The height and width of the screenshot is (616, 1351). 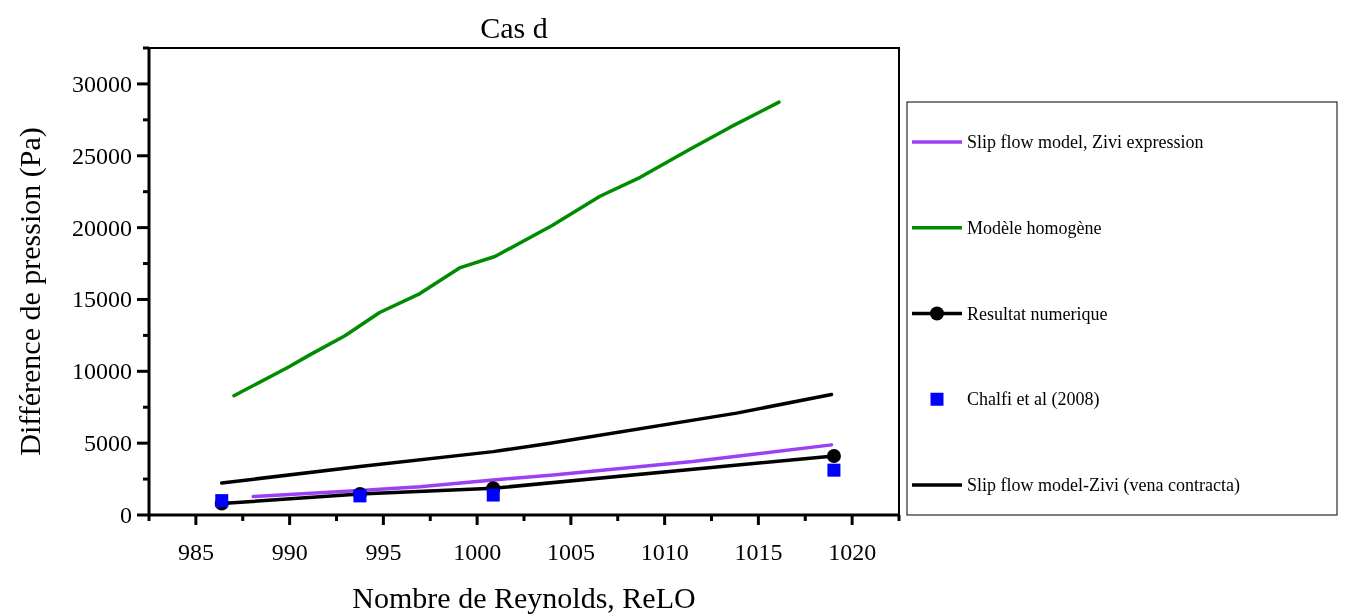 I want to click on legend-label: Slip flow model-Zivi (vena contracta), so click(x=1103, y=485).